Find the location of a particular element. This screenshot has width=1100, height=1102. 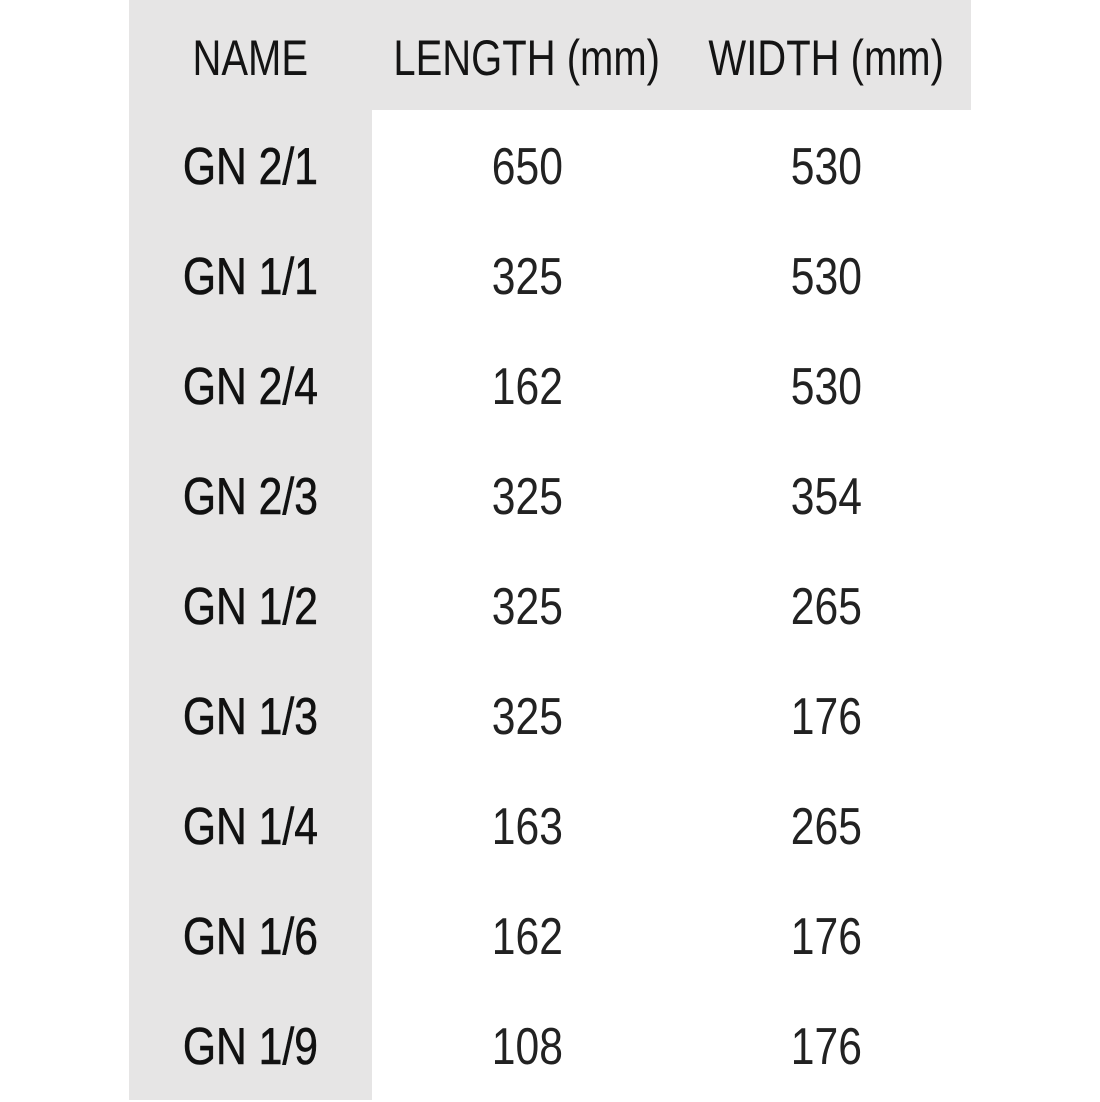

table-cell-name: GN 1/1 is located at coordinates (250, 277).